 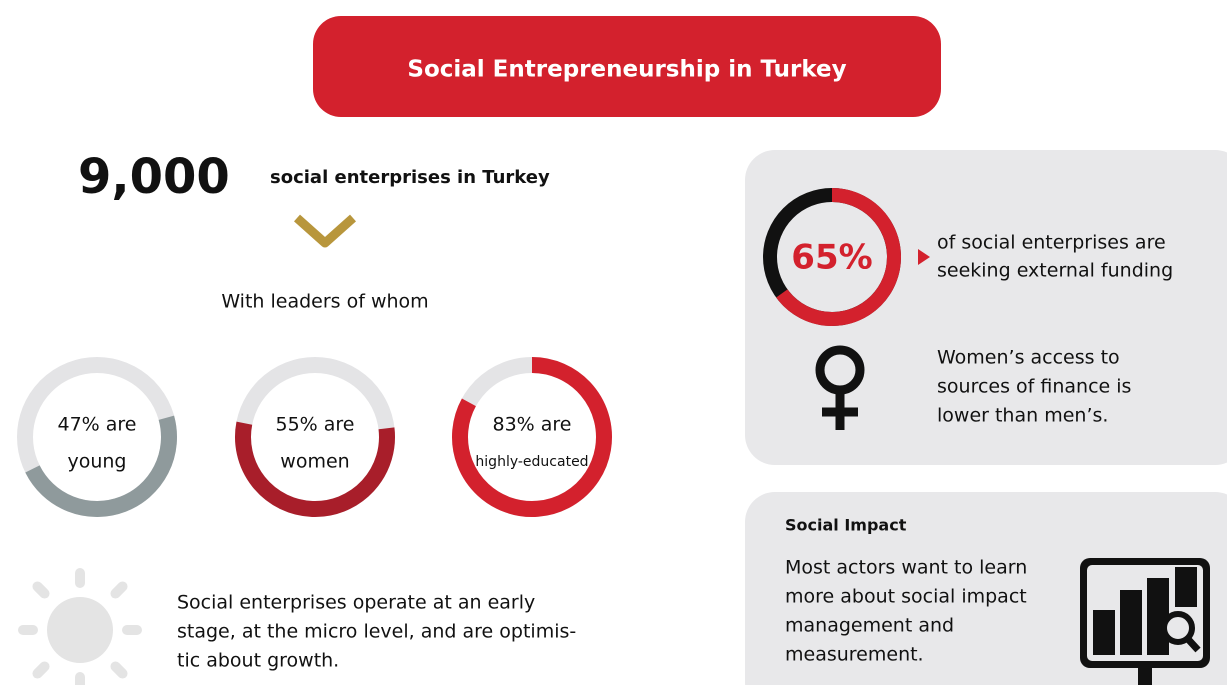 What do you see at coordinates (1051, 243) in the screenshot?
I see `funding-text: of social enterprises are` at bounding box center [1051, 243].